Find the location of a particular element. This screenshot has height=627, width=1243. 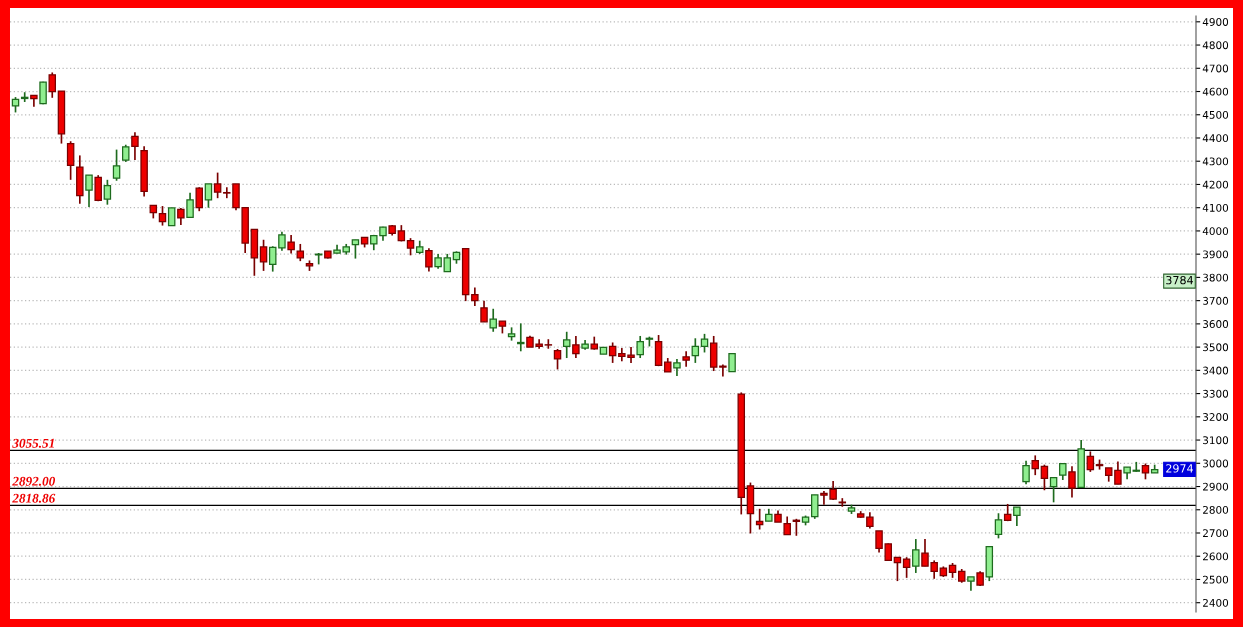

ref-line-label: 2892.00 is located at coordinates (34, 481).